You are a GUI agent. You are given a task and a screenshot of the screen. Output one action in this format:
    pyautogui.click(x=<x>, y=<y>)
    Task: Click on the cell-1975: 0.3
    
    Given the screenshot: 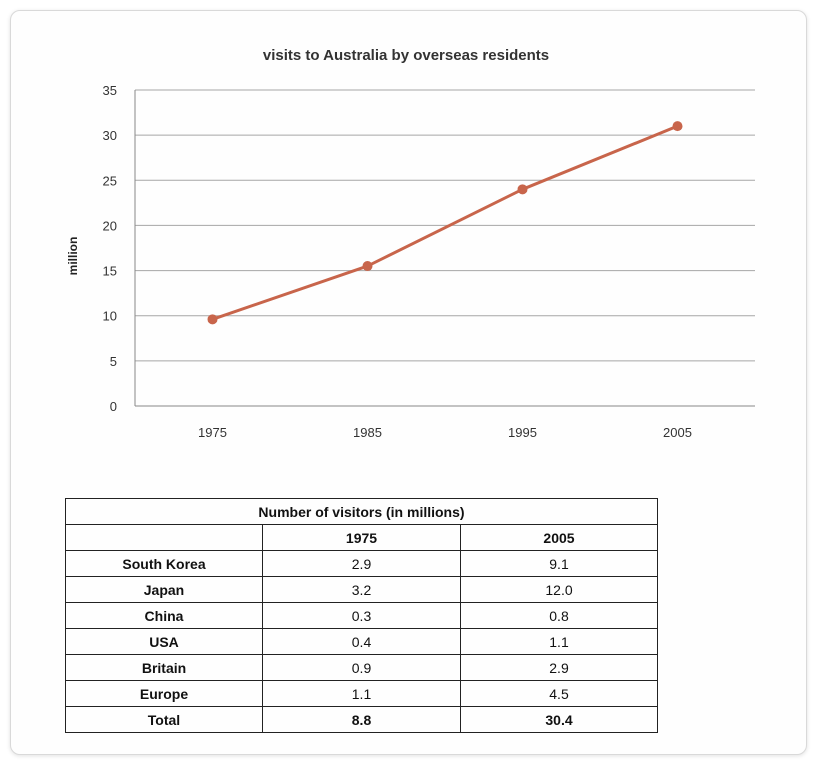 What is the action you would take?
    pyautogui.click(x=361, y=615)
    